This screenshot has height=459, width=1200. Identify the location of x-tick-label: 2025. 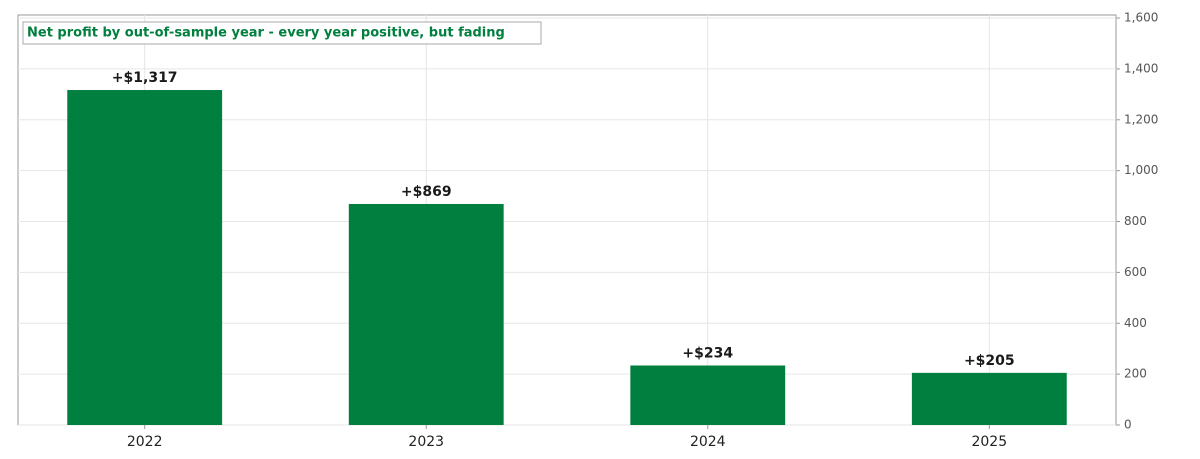
(989, 442).